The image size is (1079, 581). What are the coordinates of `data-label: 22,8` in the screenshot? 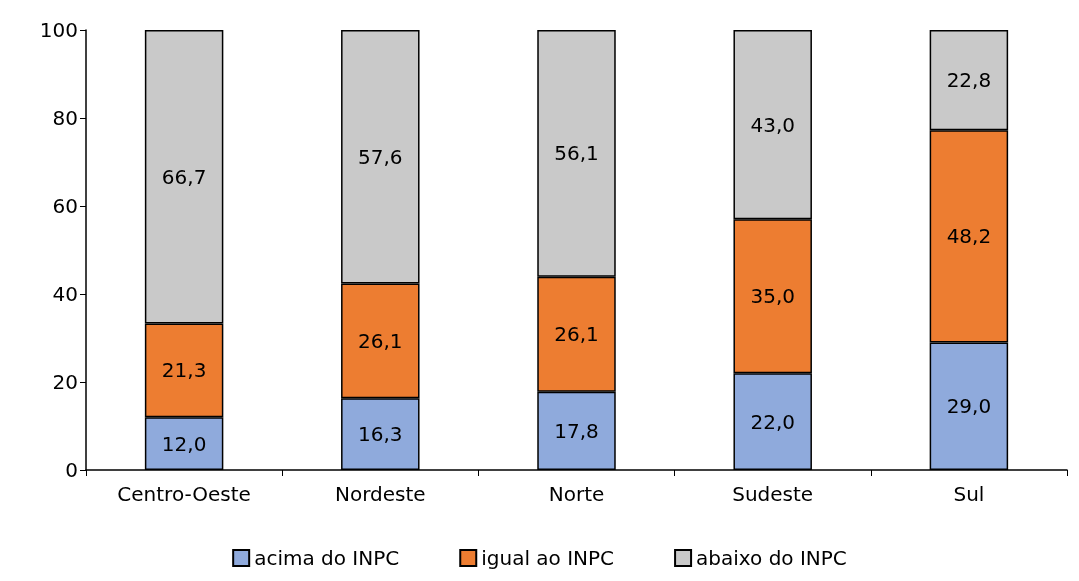 It's located at (969, 80).